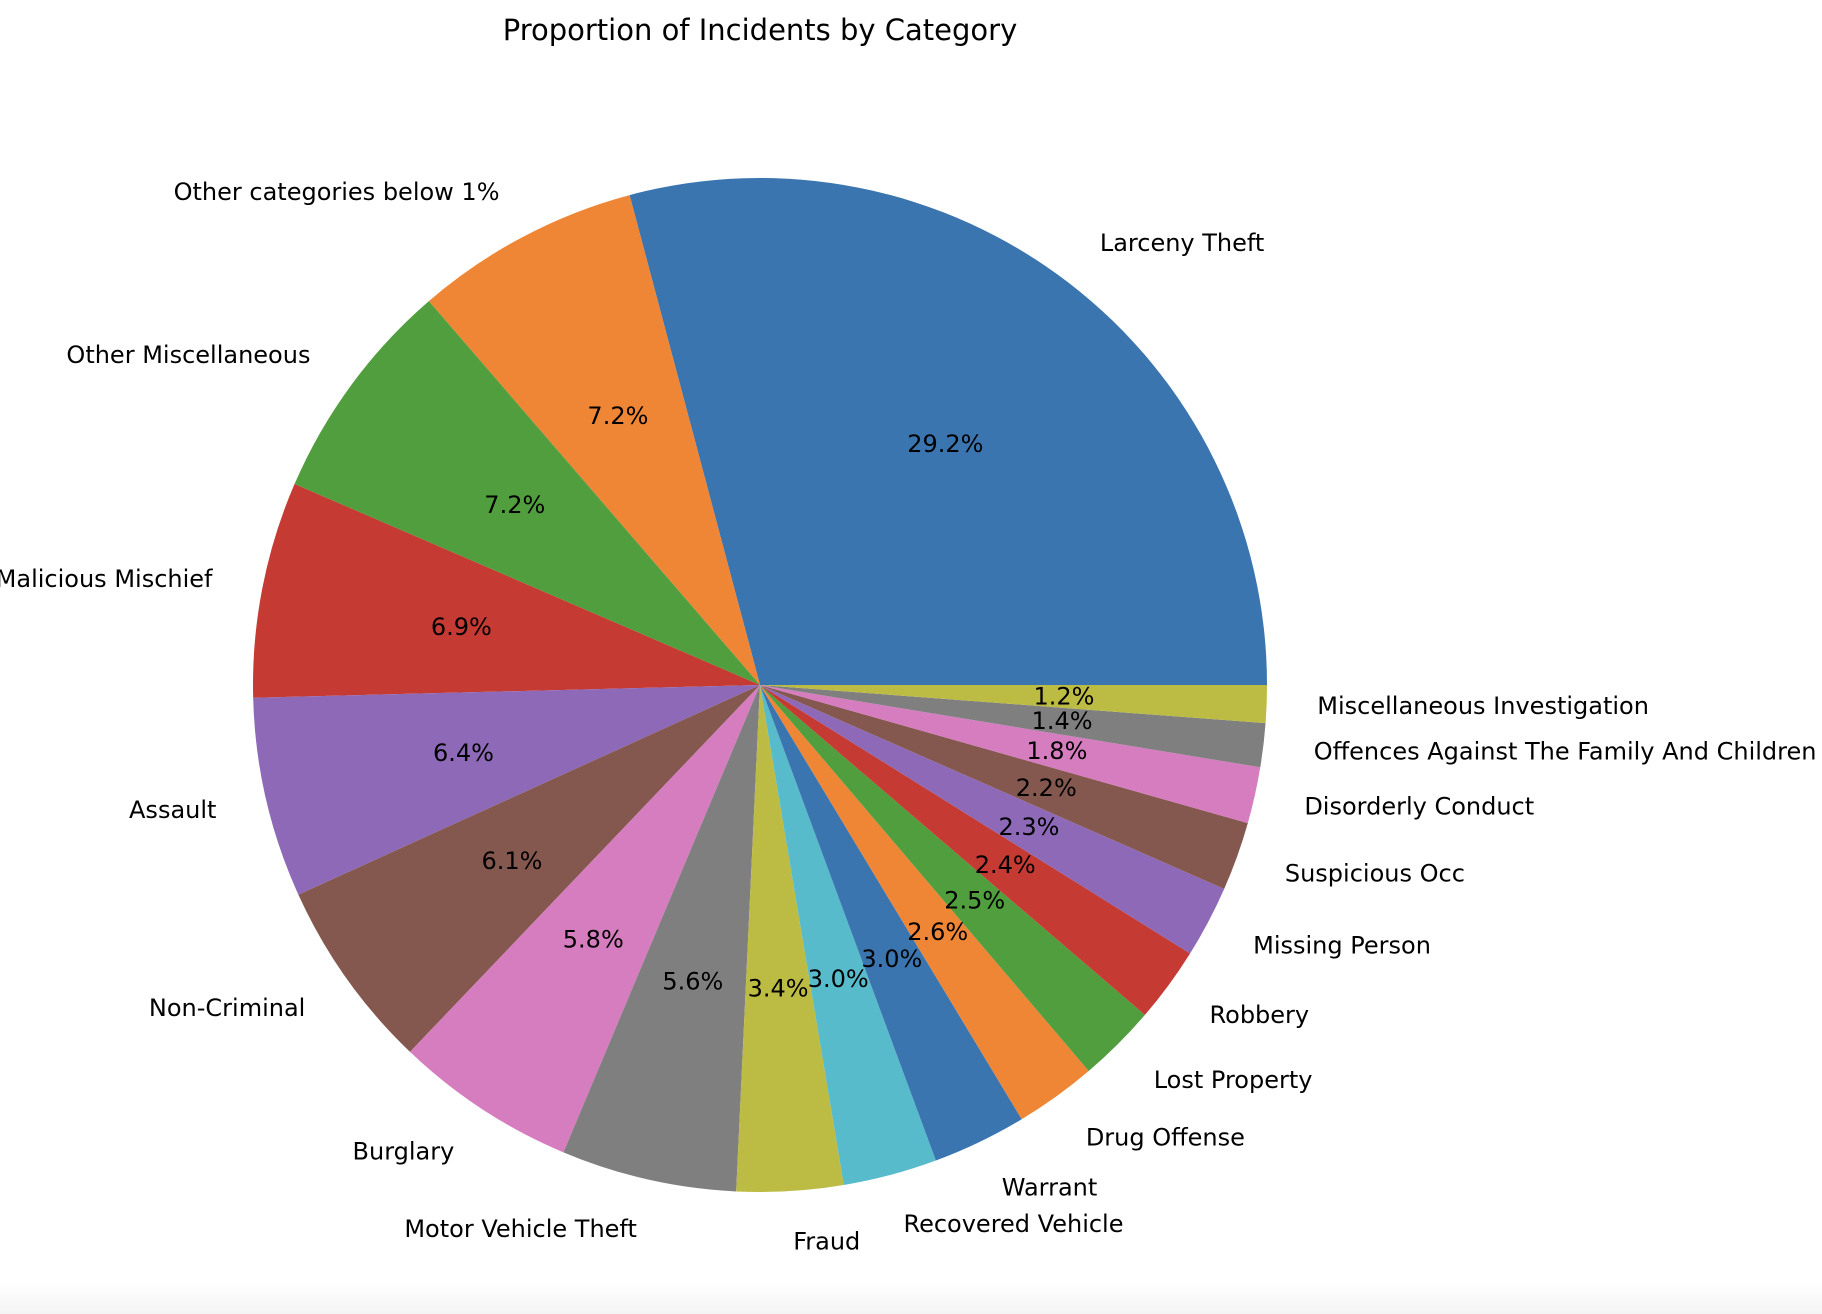 The height and width of the screenshot is (1314, 1822). I want to click on pct-label-assault: 6.4%, so click(463, 753).